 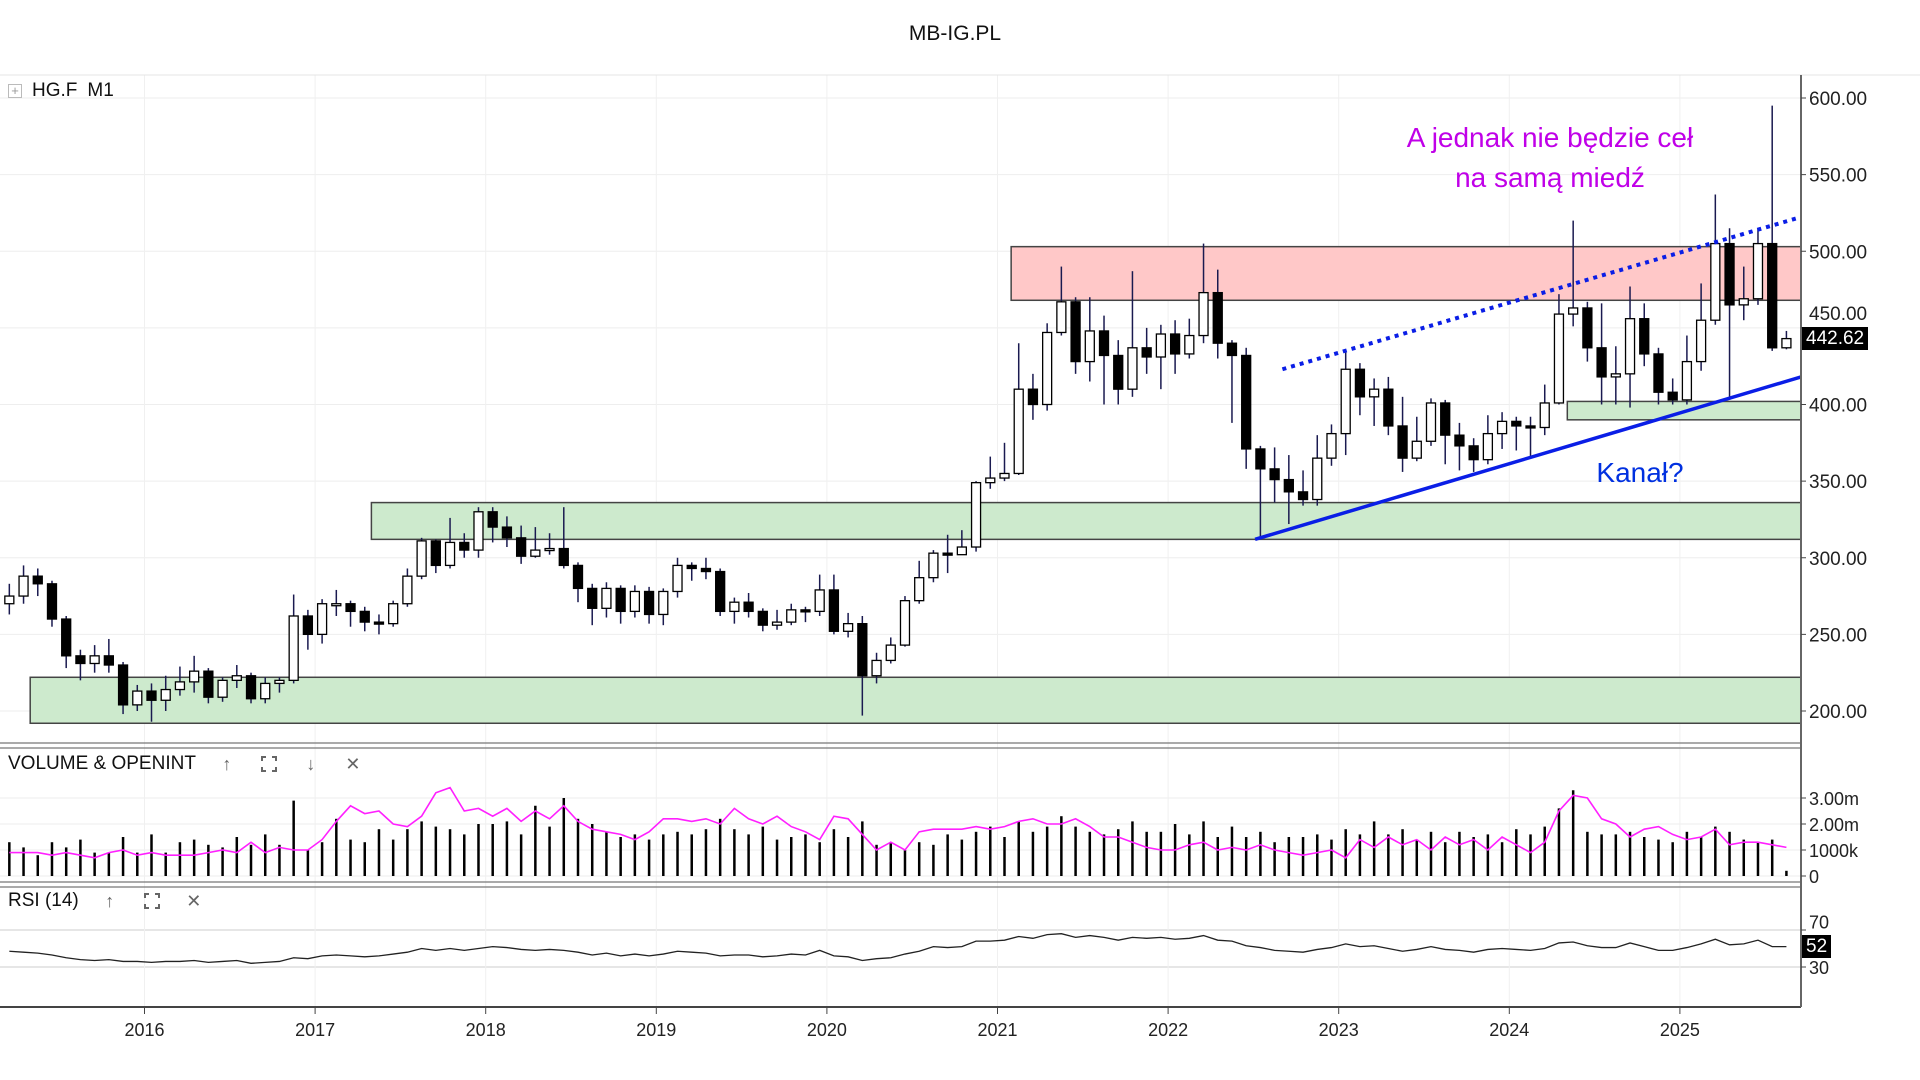 What do you see at coordinates (827, 1030) in the screenshot?
I see `year-tick-label: 2020` at bounding box center [827, 1030].